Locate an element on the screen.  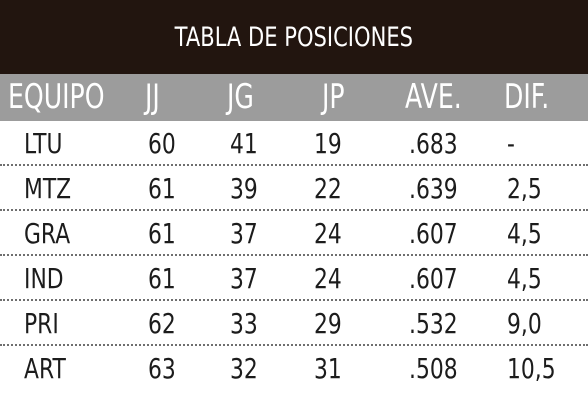
jj-cell: 60 is located at coordinates (162, 143).